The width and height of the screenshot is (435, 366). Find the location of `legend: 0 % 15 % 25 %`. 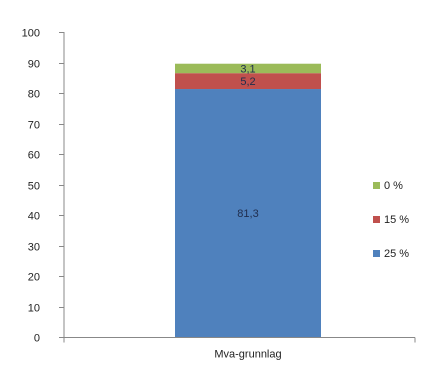

legend: 0 % 15 % 25 % is located at coordinates (391, 220).